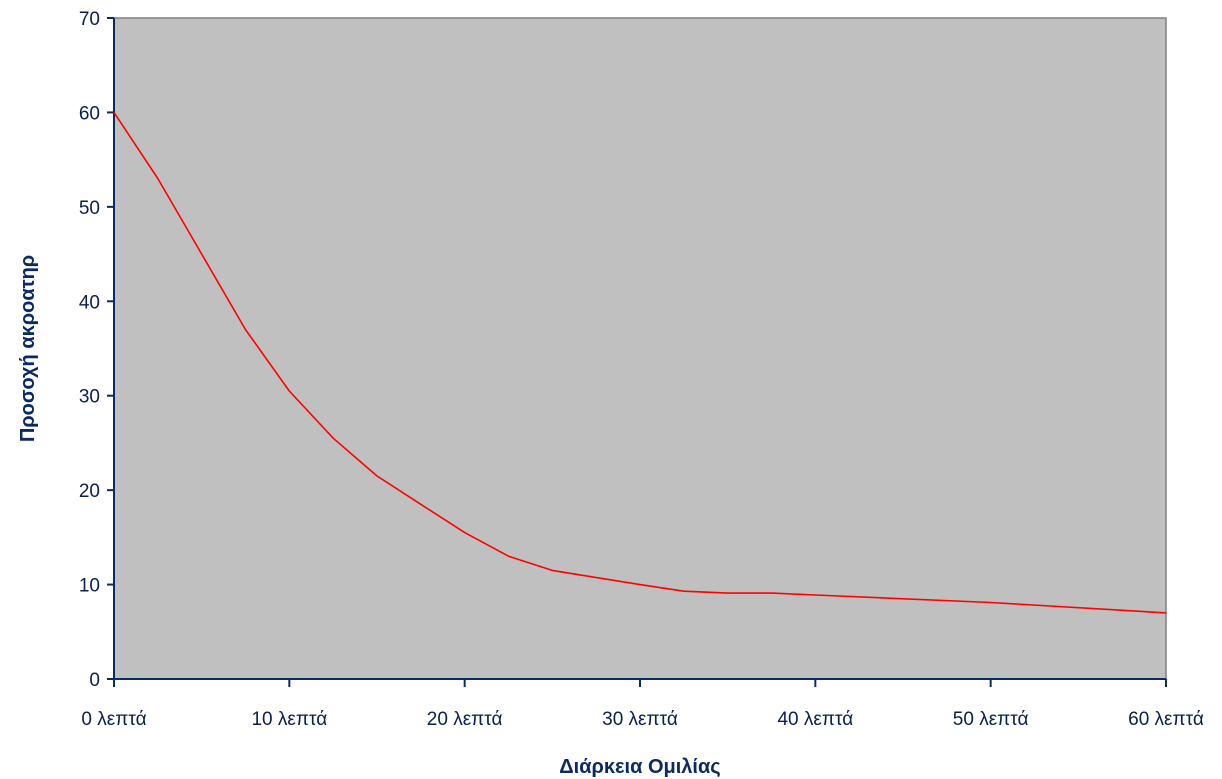 The width and height of the screenshot is (1222, 779). Describe the element at coordinates (89, 302) in the screenshot. I see `y-tick-label: 40` at that location.